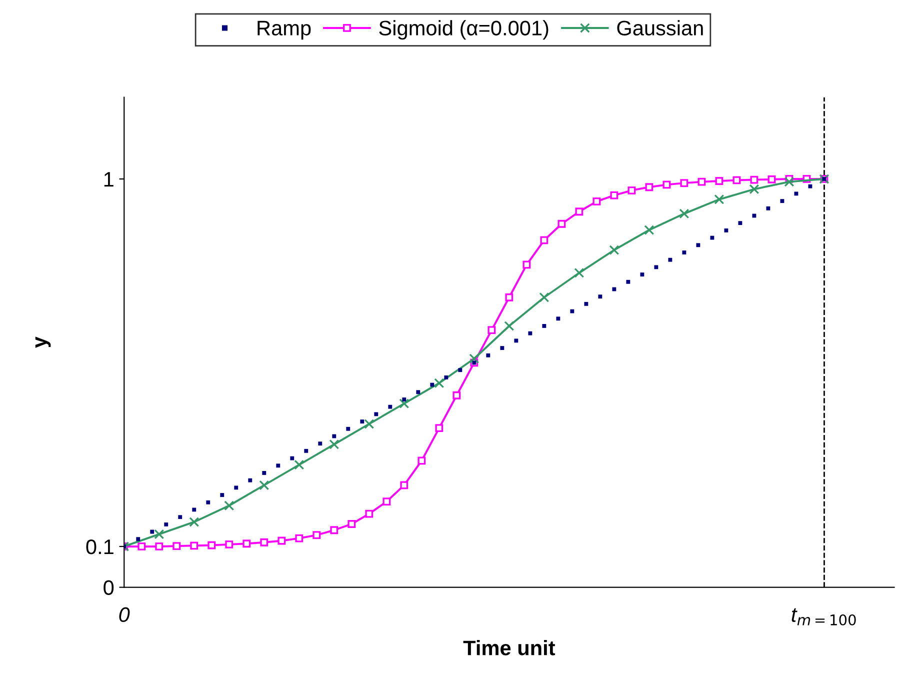  I want to click on y-tick-label: 0.1, so click(100, 546).